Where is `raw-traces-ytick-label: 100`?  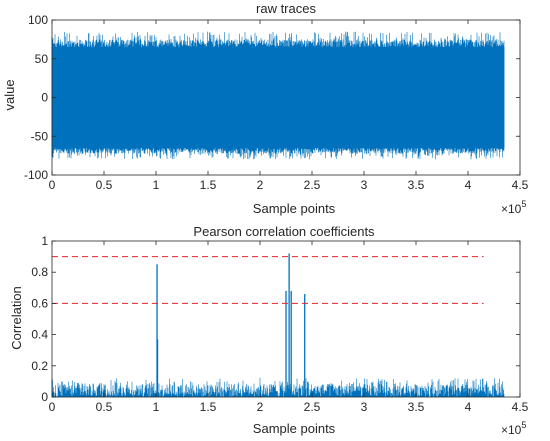
raw-traces-ytick-label: 100 is located at coordinates (38, 20).